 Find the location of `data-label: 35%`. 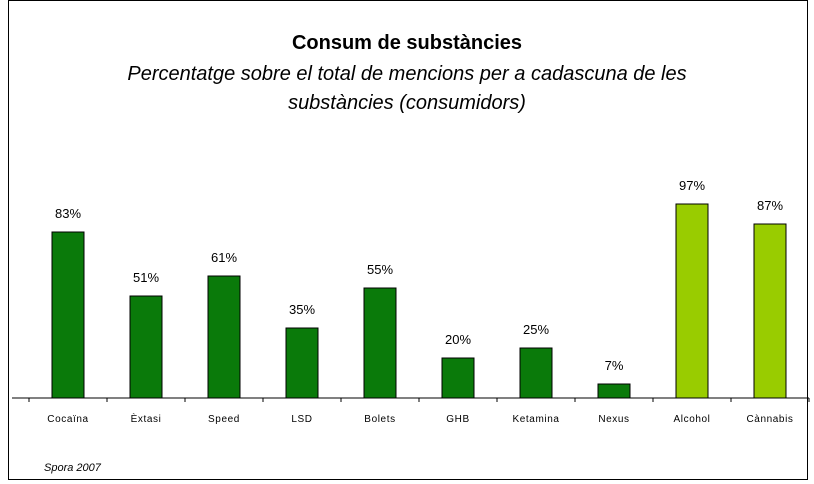

data-label: 35% is located at coordinates (302, 309).